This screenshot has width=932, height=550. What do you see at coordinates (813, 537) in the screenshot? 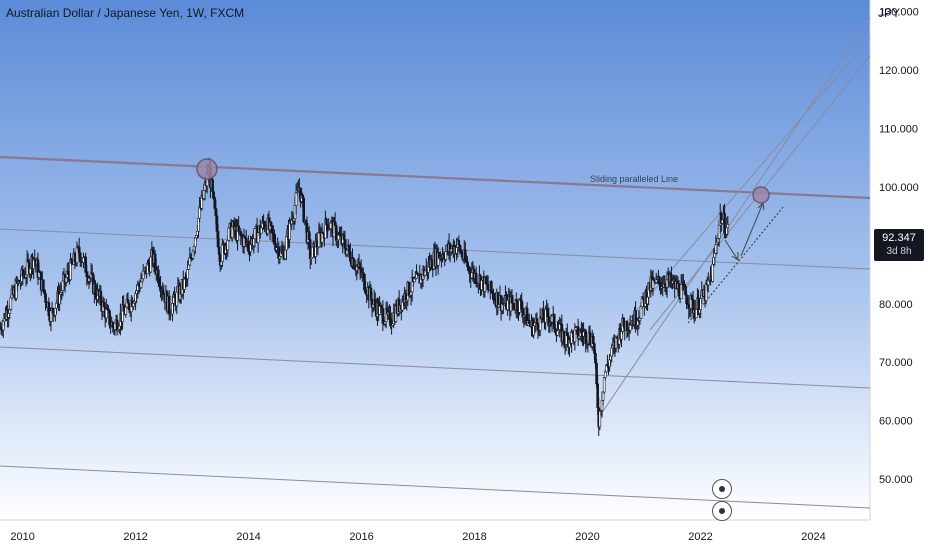
I see `time-tick-7: 2024` at bounding box center [813, 537].